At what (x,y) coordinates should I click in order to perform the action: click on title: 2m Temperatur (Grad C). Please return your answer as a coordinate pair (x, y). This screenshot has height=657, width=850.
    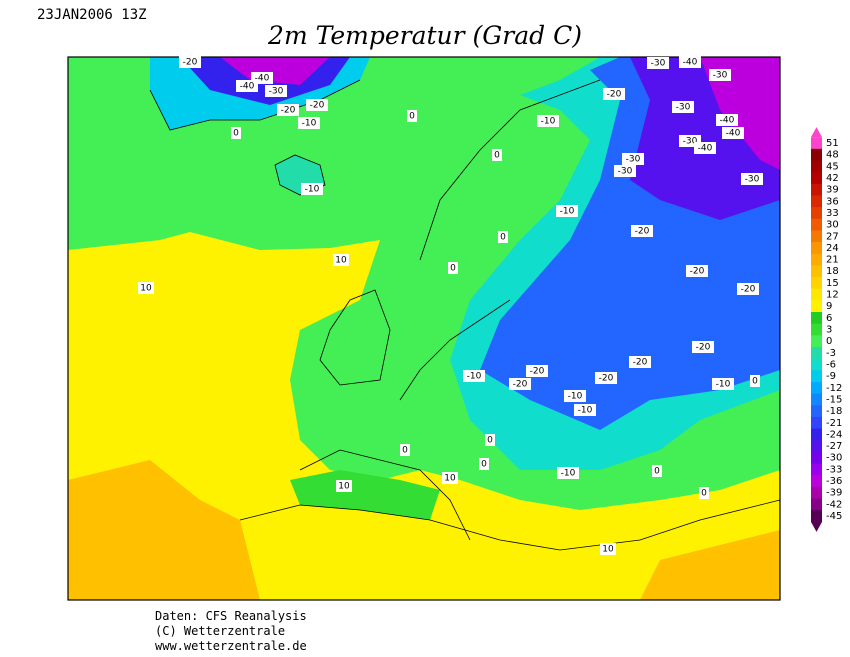
    Looking at the image, I should click on (424, 35).